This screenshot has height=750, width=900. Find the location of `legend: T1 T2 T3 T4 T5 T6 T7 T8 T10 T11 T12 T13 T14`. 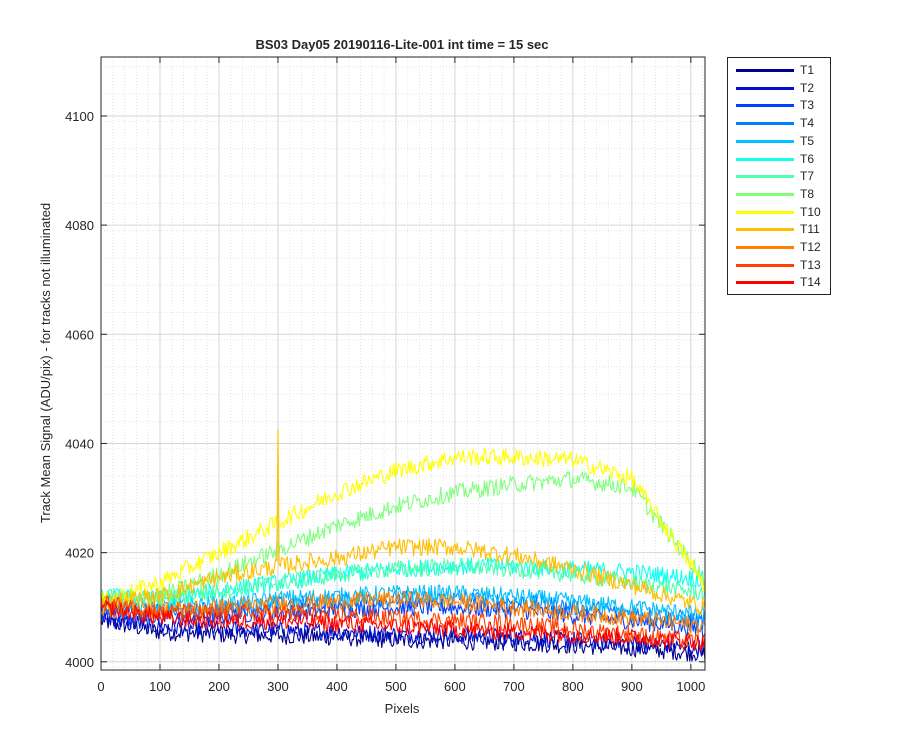

legend: T1 T2 T3 T4 T5 T6 T7 T8 T10 T11 T12 T13 T14 is located at coordinates (779, 176).